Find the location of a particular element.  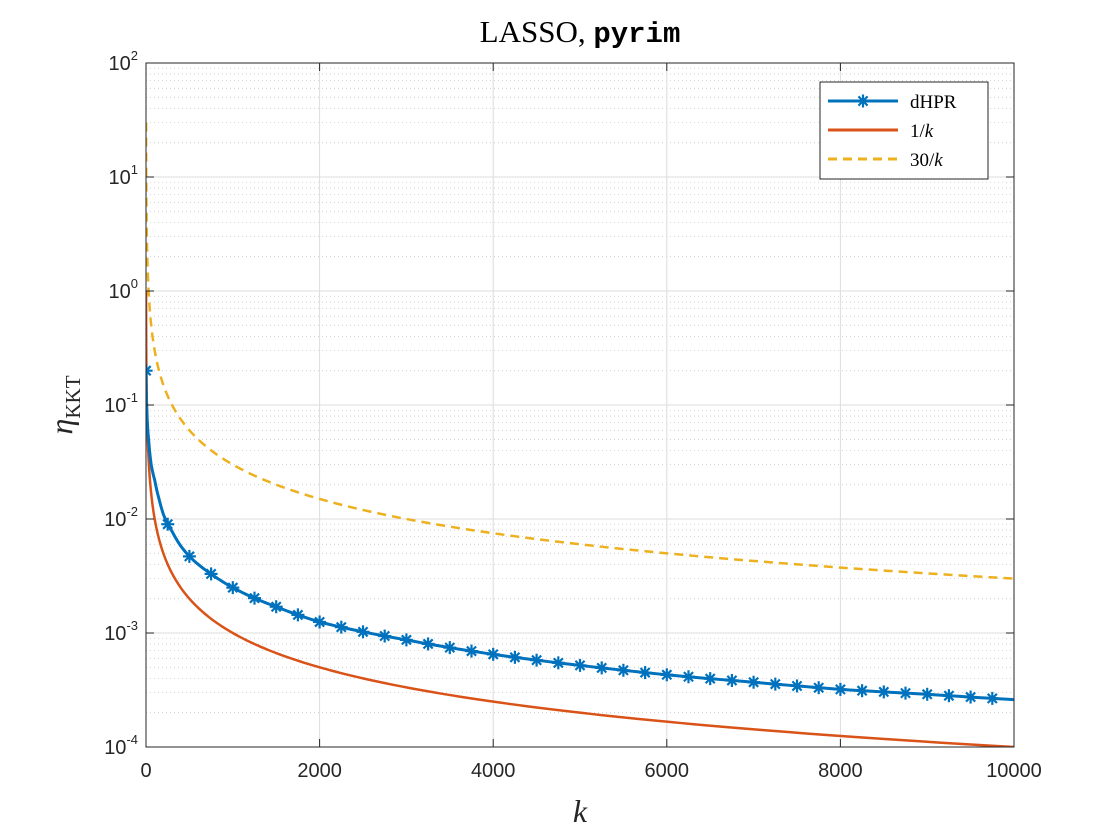

x-tick-label: 4000 is located at coordinates (493, 771).